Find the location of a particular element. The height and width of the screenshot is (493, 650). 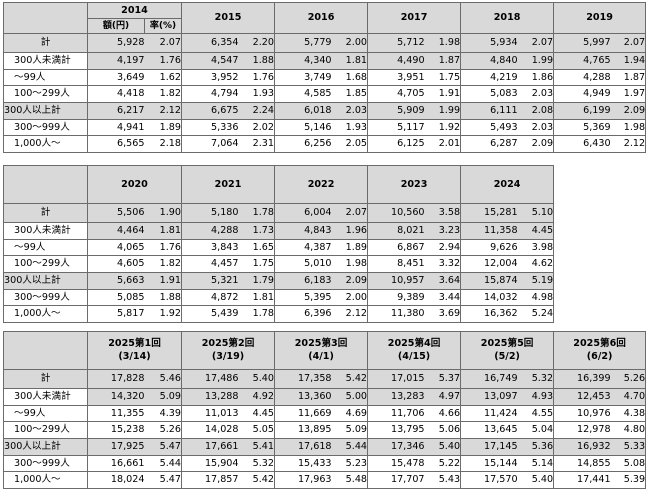

round-header: 2025第3回 (4/1) is located at coordinates (321, 350).